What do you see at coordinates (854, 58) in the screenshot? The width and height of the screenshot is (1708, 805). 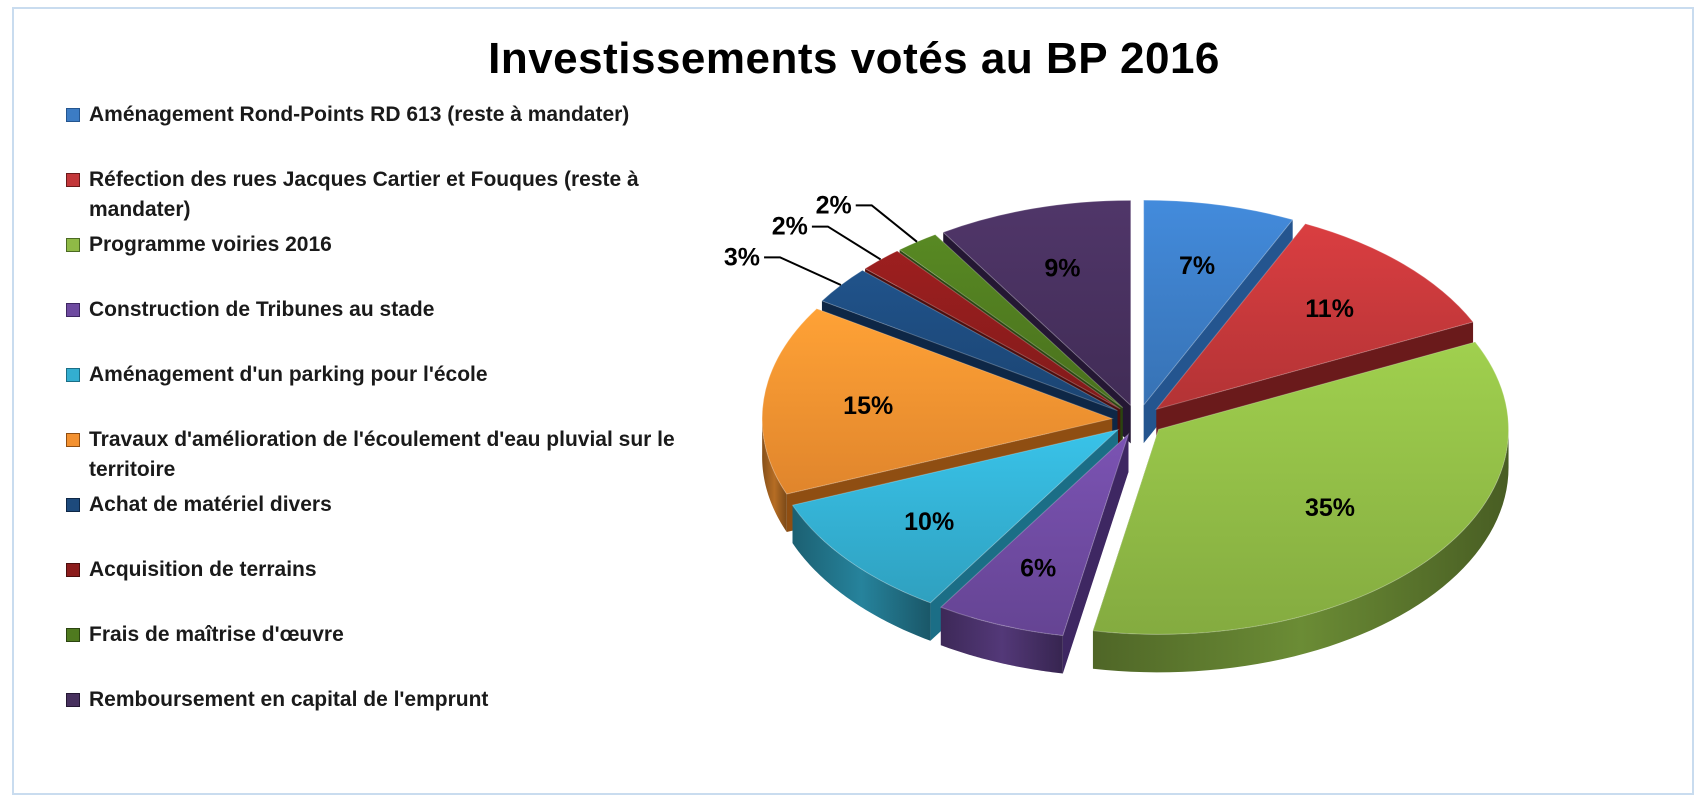 I see `chart-title: Investissements votés au BP 2016` at bounding box center [854, 58].